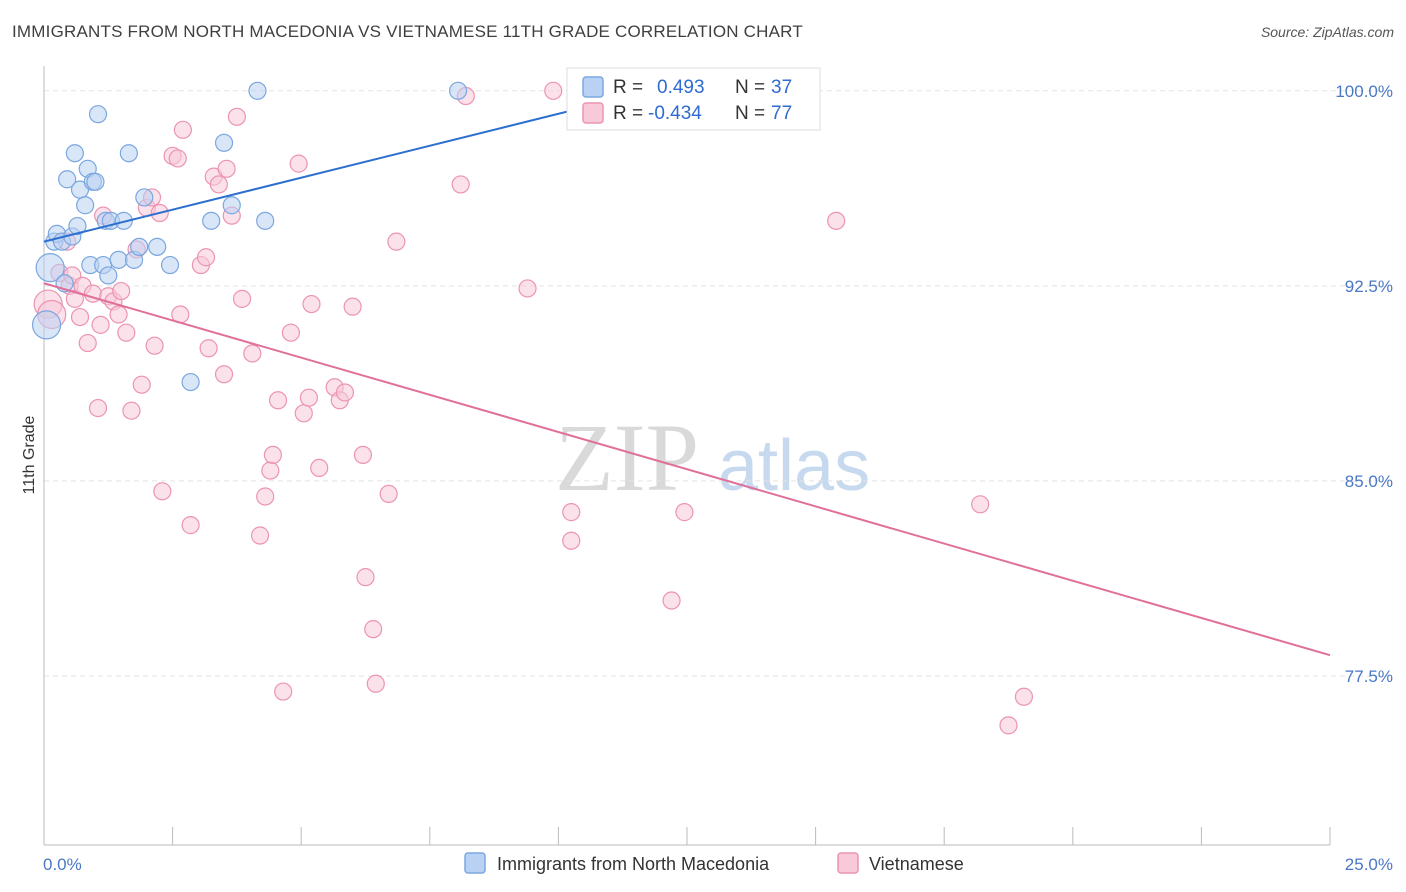 The image size is (1406, 892). I want to click on legend-n-label-2: N =, so click(750, 113).